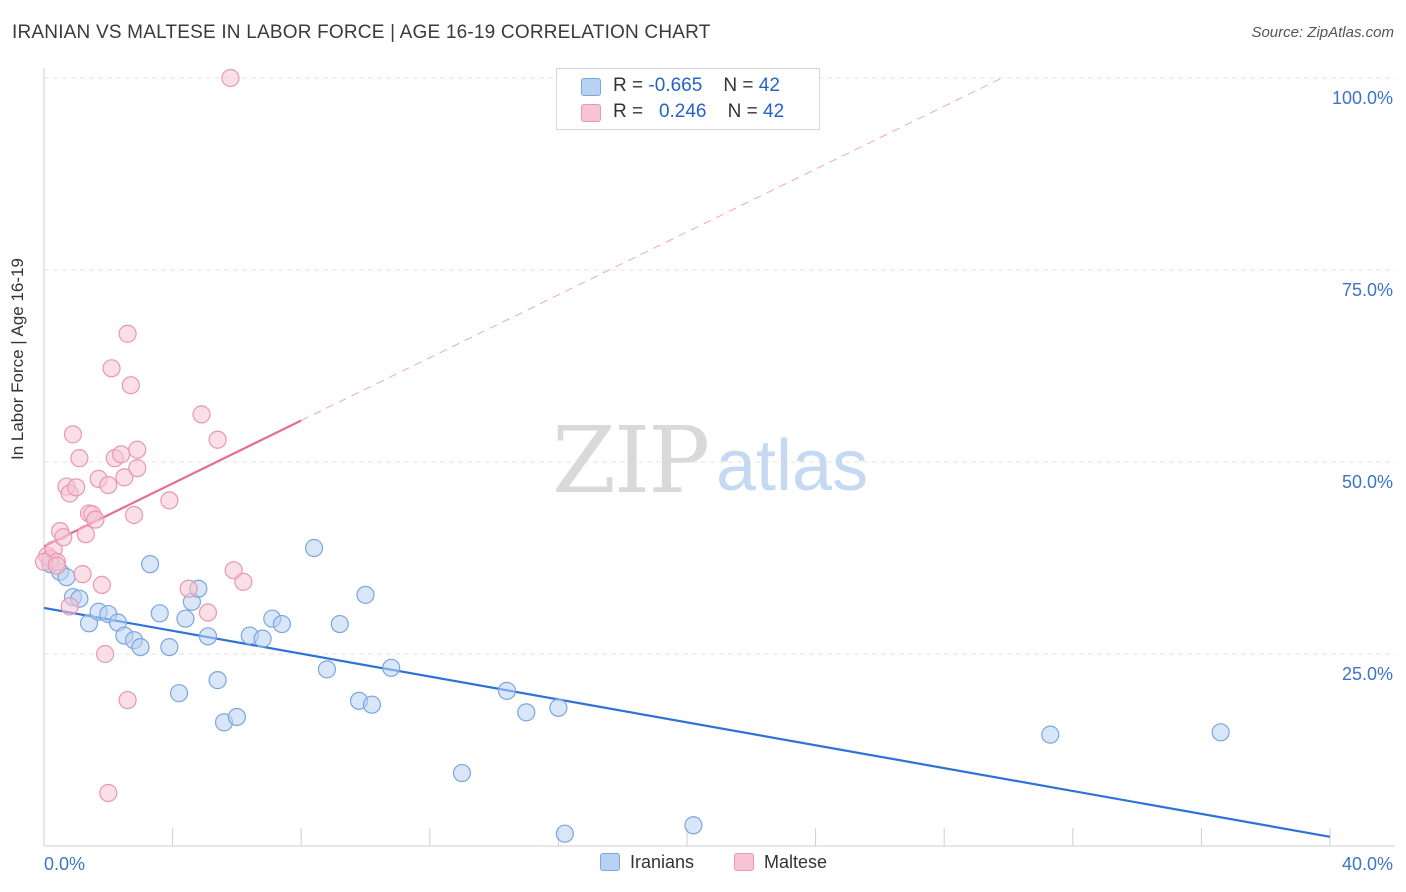 The width and height of the screenshot is (1406, 892). What do you see at coordinates (1322, 32) in the screenshot?
I see `source-label: Source: ZipAtlas.com` at bounding box center [1322, 32].